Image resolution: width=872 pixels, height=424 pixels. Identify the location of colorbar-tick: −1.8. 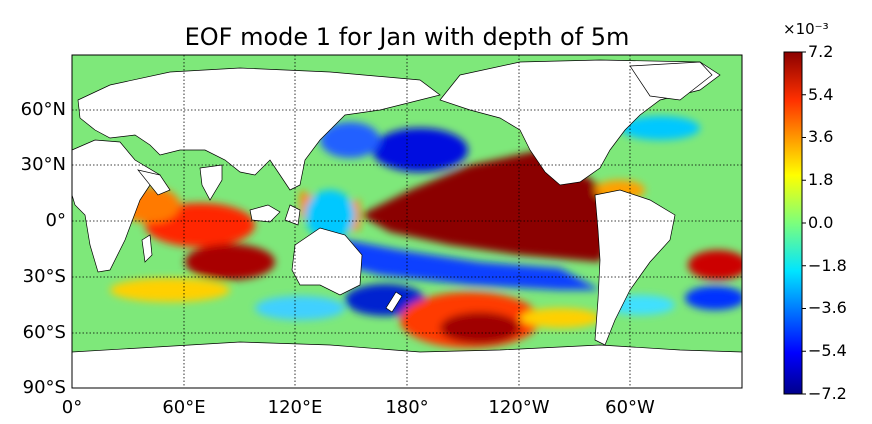
(827, 265).